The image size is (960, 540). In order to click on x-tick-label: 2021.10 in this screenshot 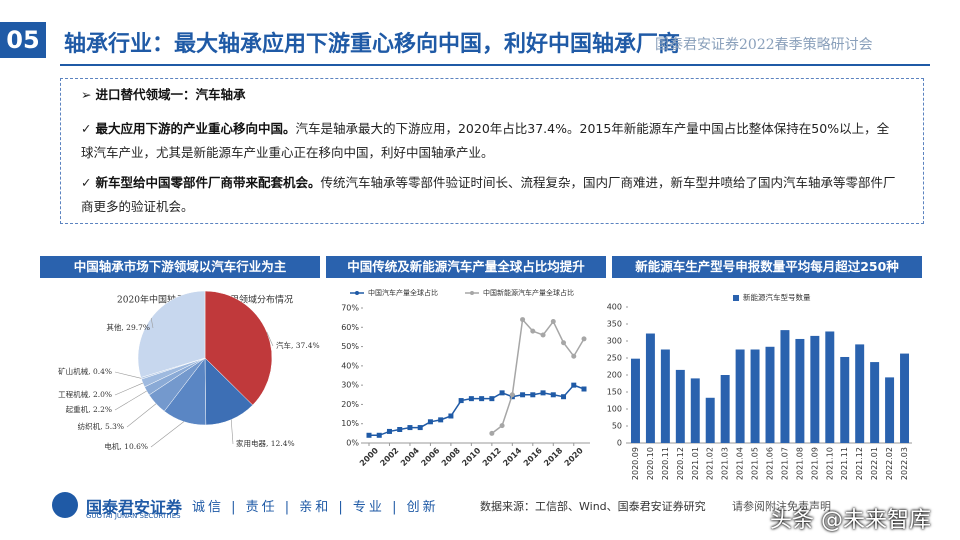, I will do `click(829, 463)`.